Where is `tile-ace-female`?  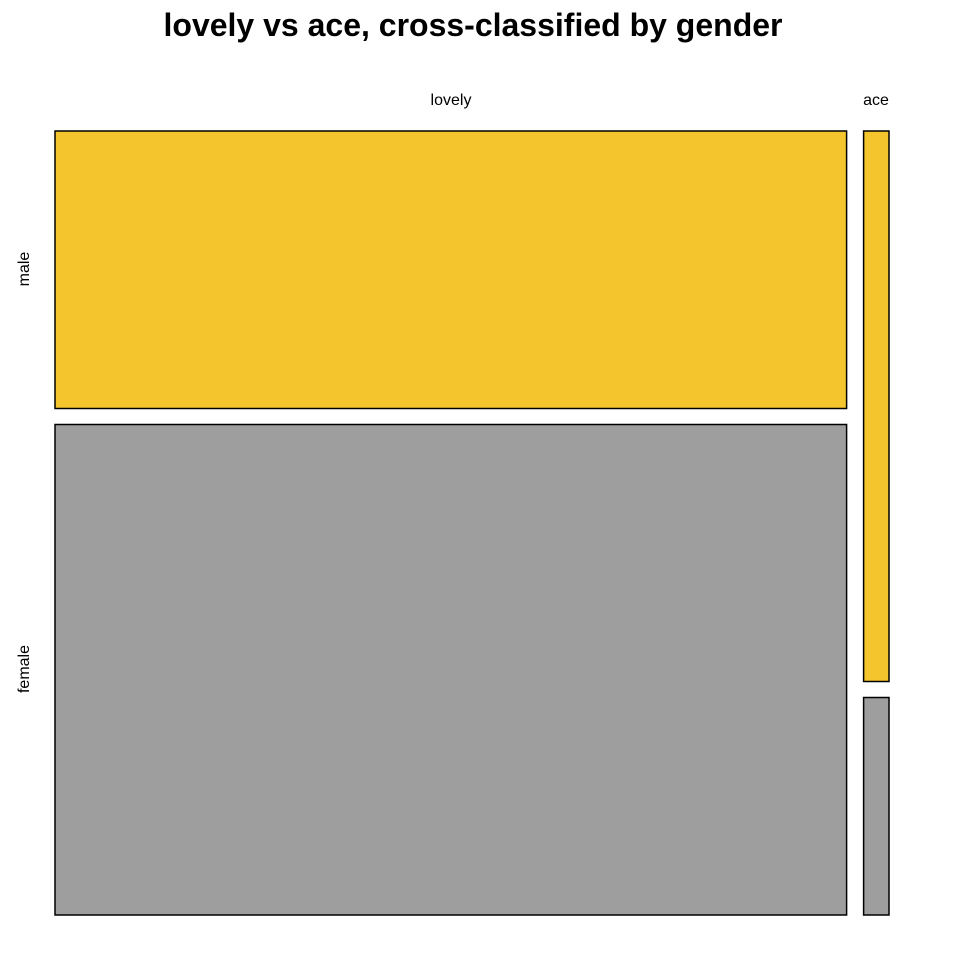
tile-ace-female is located at coordinates (876, 806).